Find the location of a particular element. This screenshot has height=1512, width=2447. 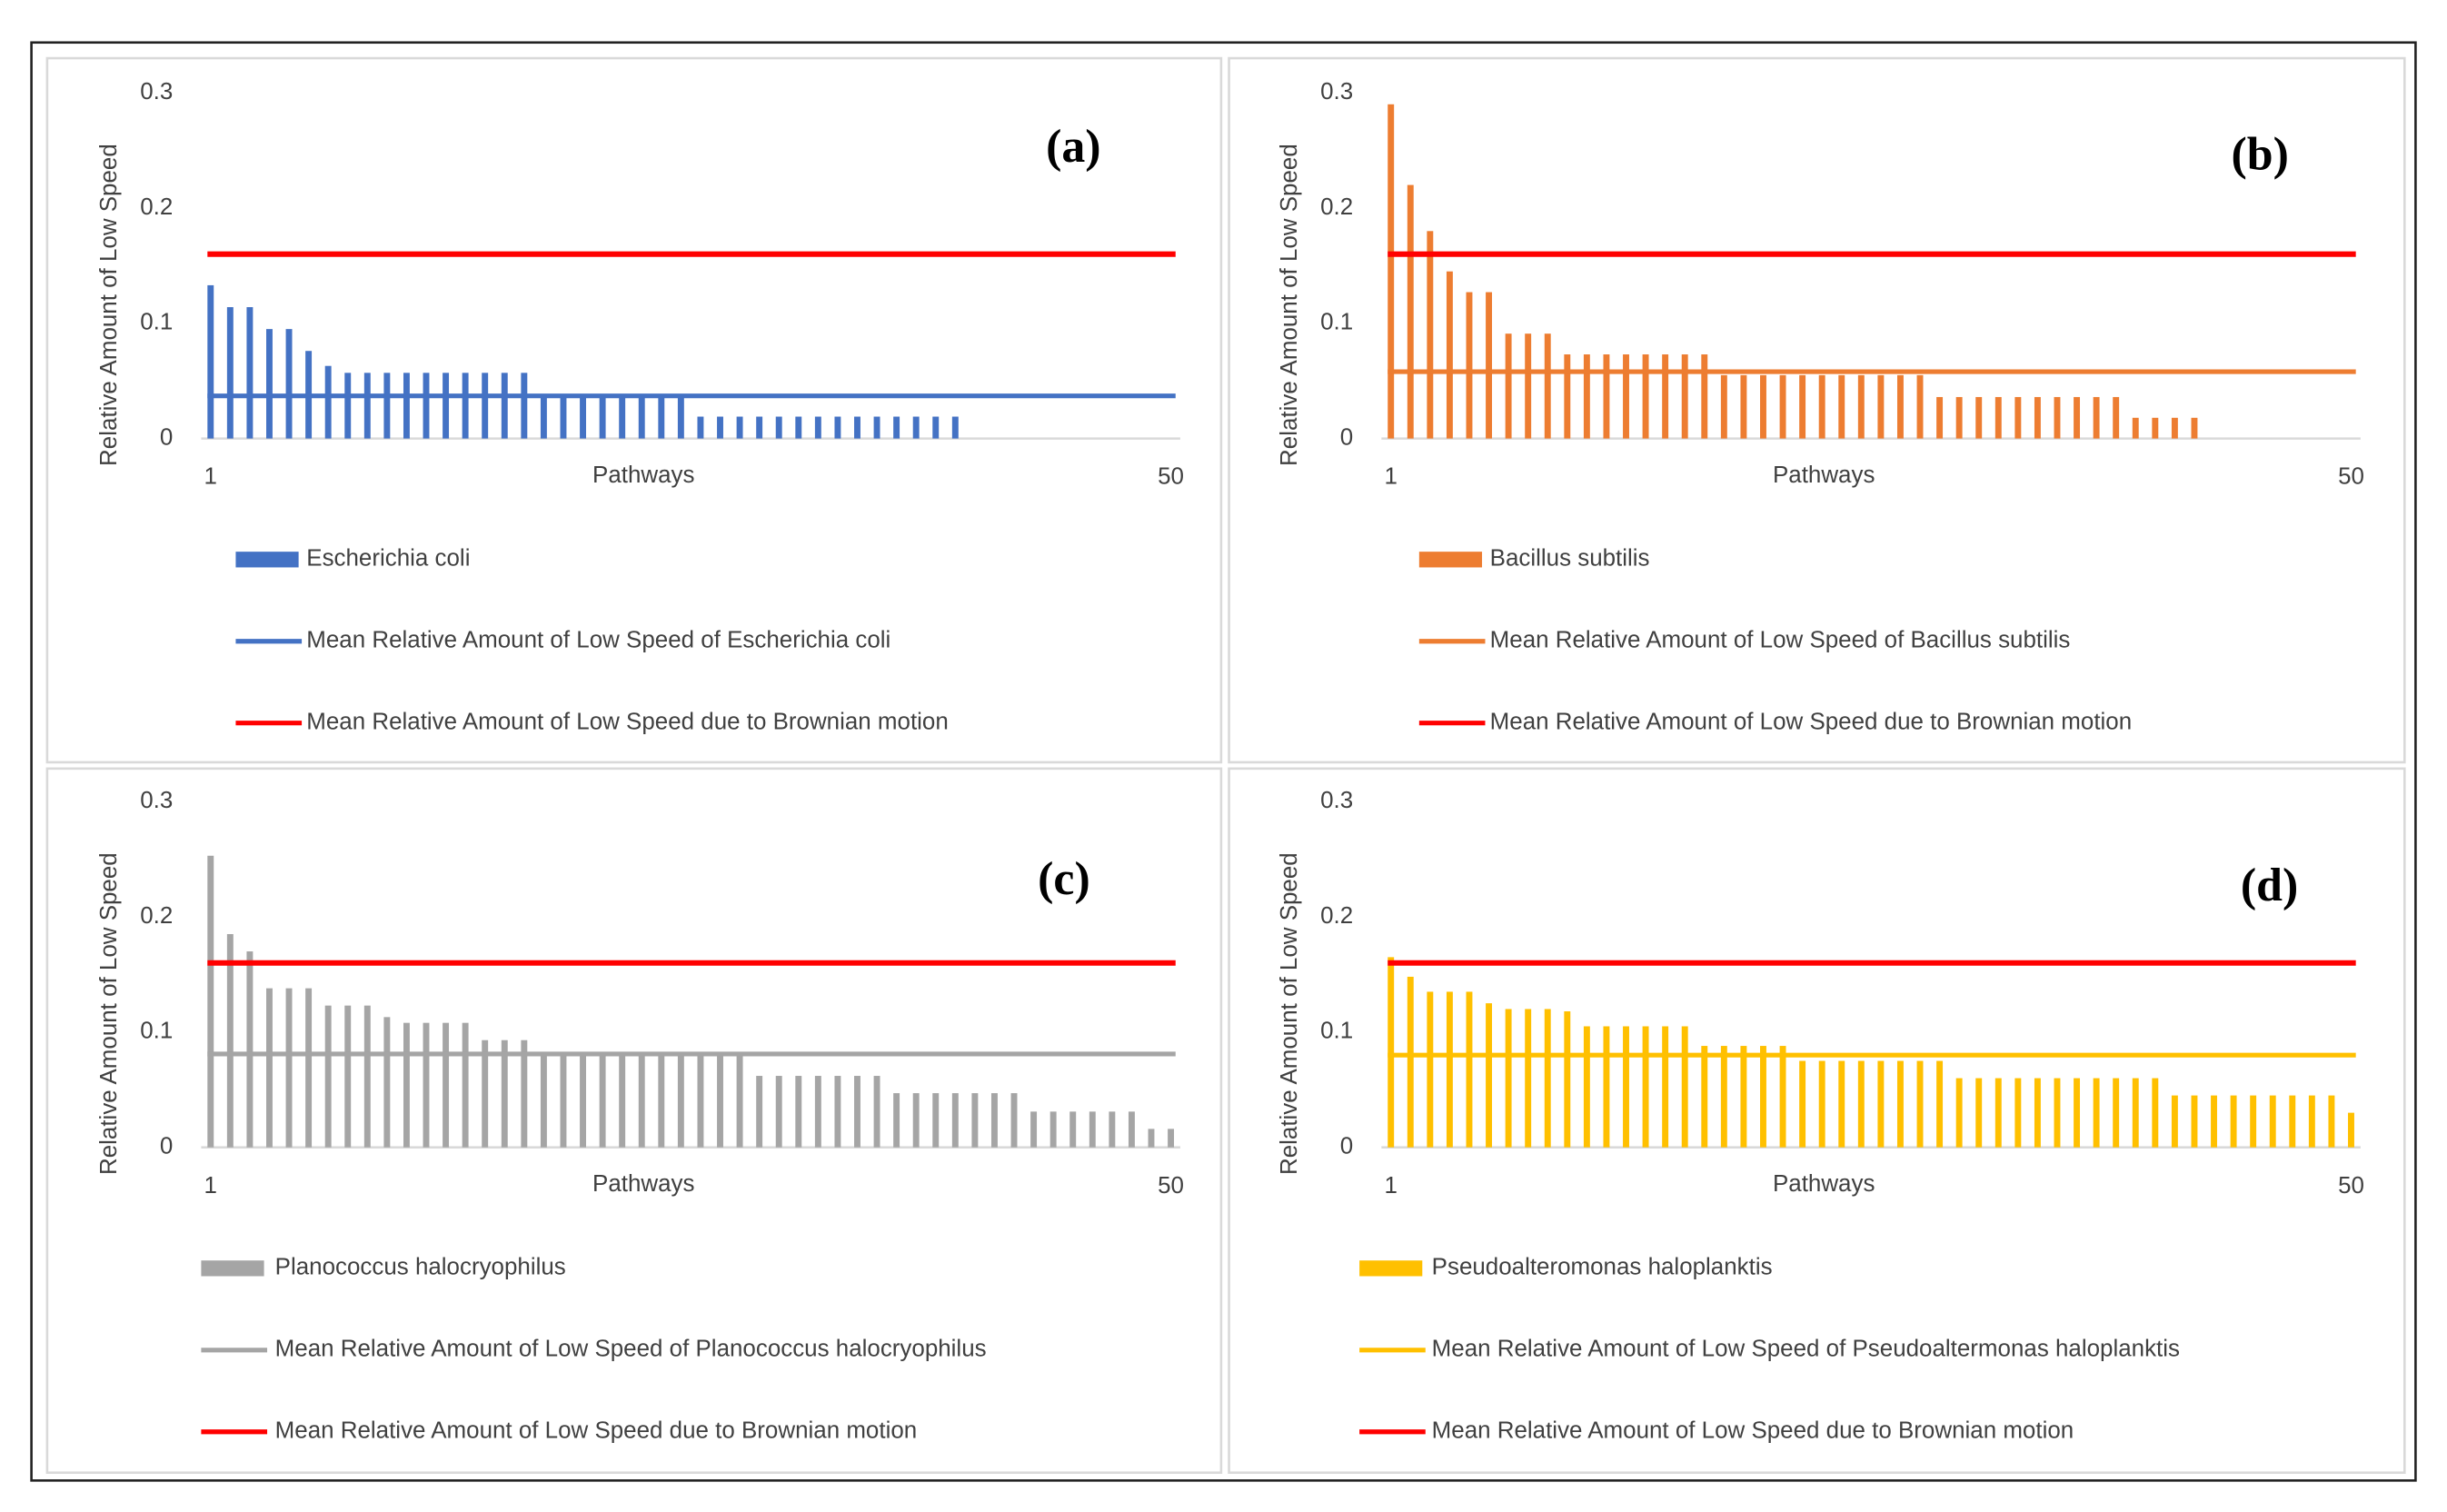

panel-label: (c) is located at coordinates (1064, 879).